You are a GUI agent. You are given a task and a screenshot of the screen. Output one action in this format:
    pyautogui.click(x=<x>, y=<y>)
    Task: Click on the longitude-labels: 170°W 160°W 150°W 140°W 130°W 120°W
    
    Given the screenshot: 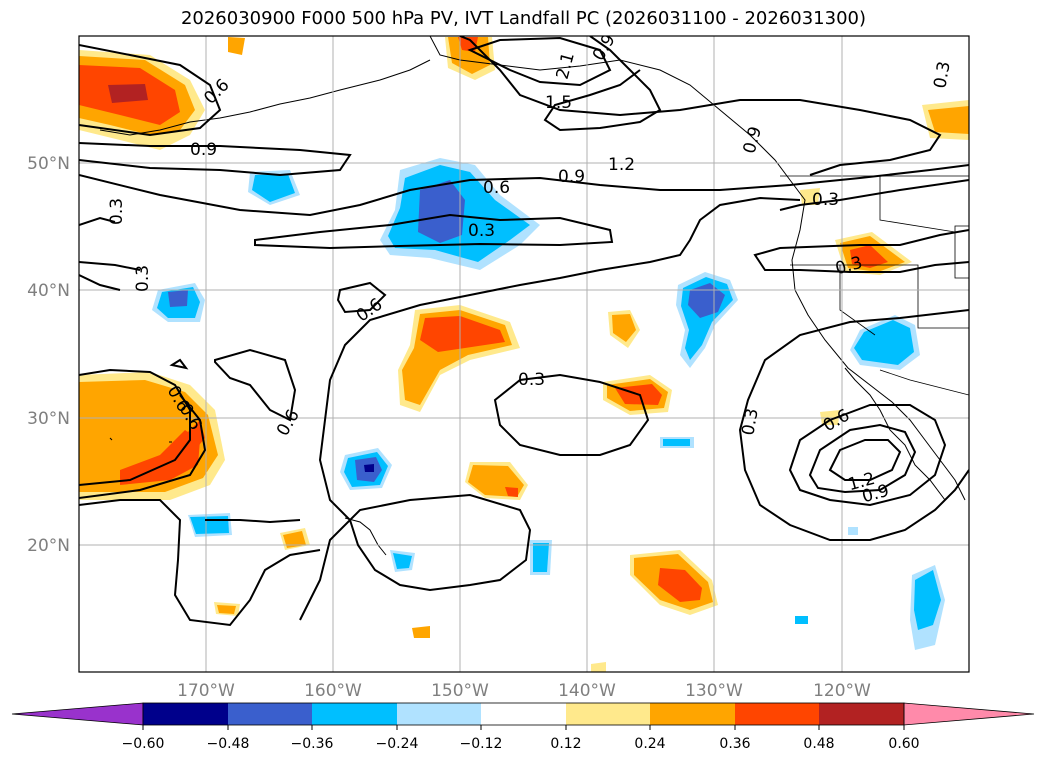 What is the action you would take?
    pyautogui.click(x=524, y=691)
    